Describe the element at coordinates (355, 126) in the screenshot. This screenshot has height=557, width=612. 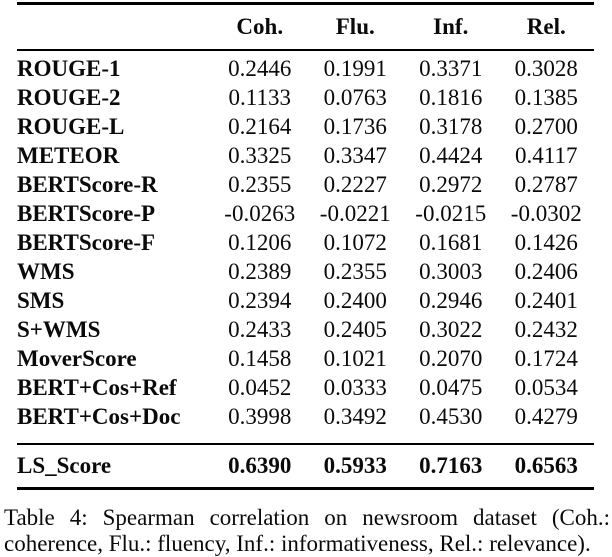
I see `cell-value: 0.1736` at that location.